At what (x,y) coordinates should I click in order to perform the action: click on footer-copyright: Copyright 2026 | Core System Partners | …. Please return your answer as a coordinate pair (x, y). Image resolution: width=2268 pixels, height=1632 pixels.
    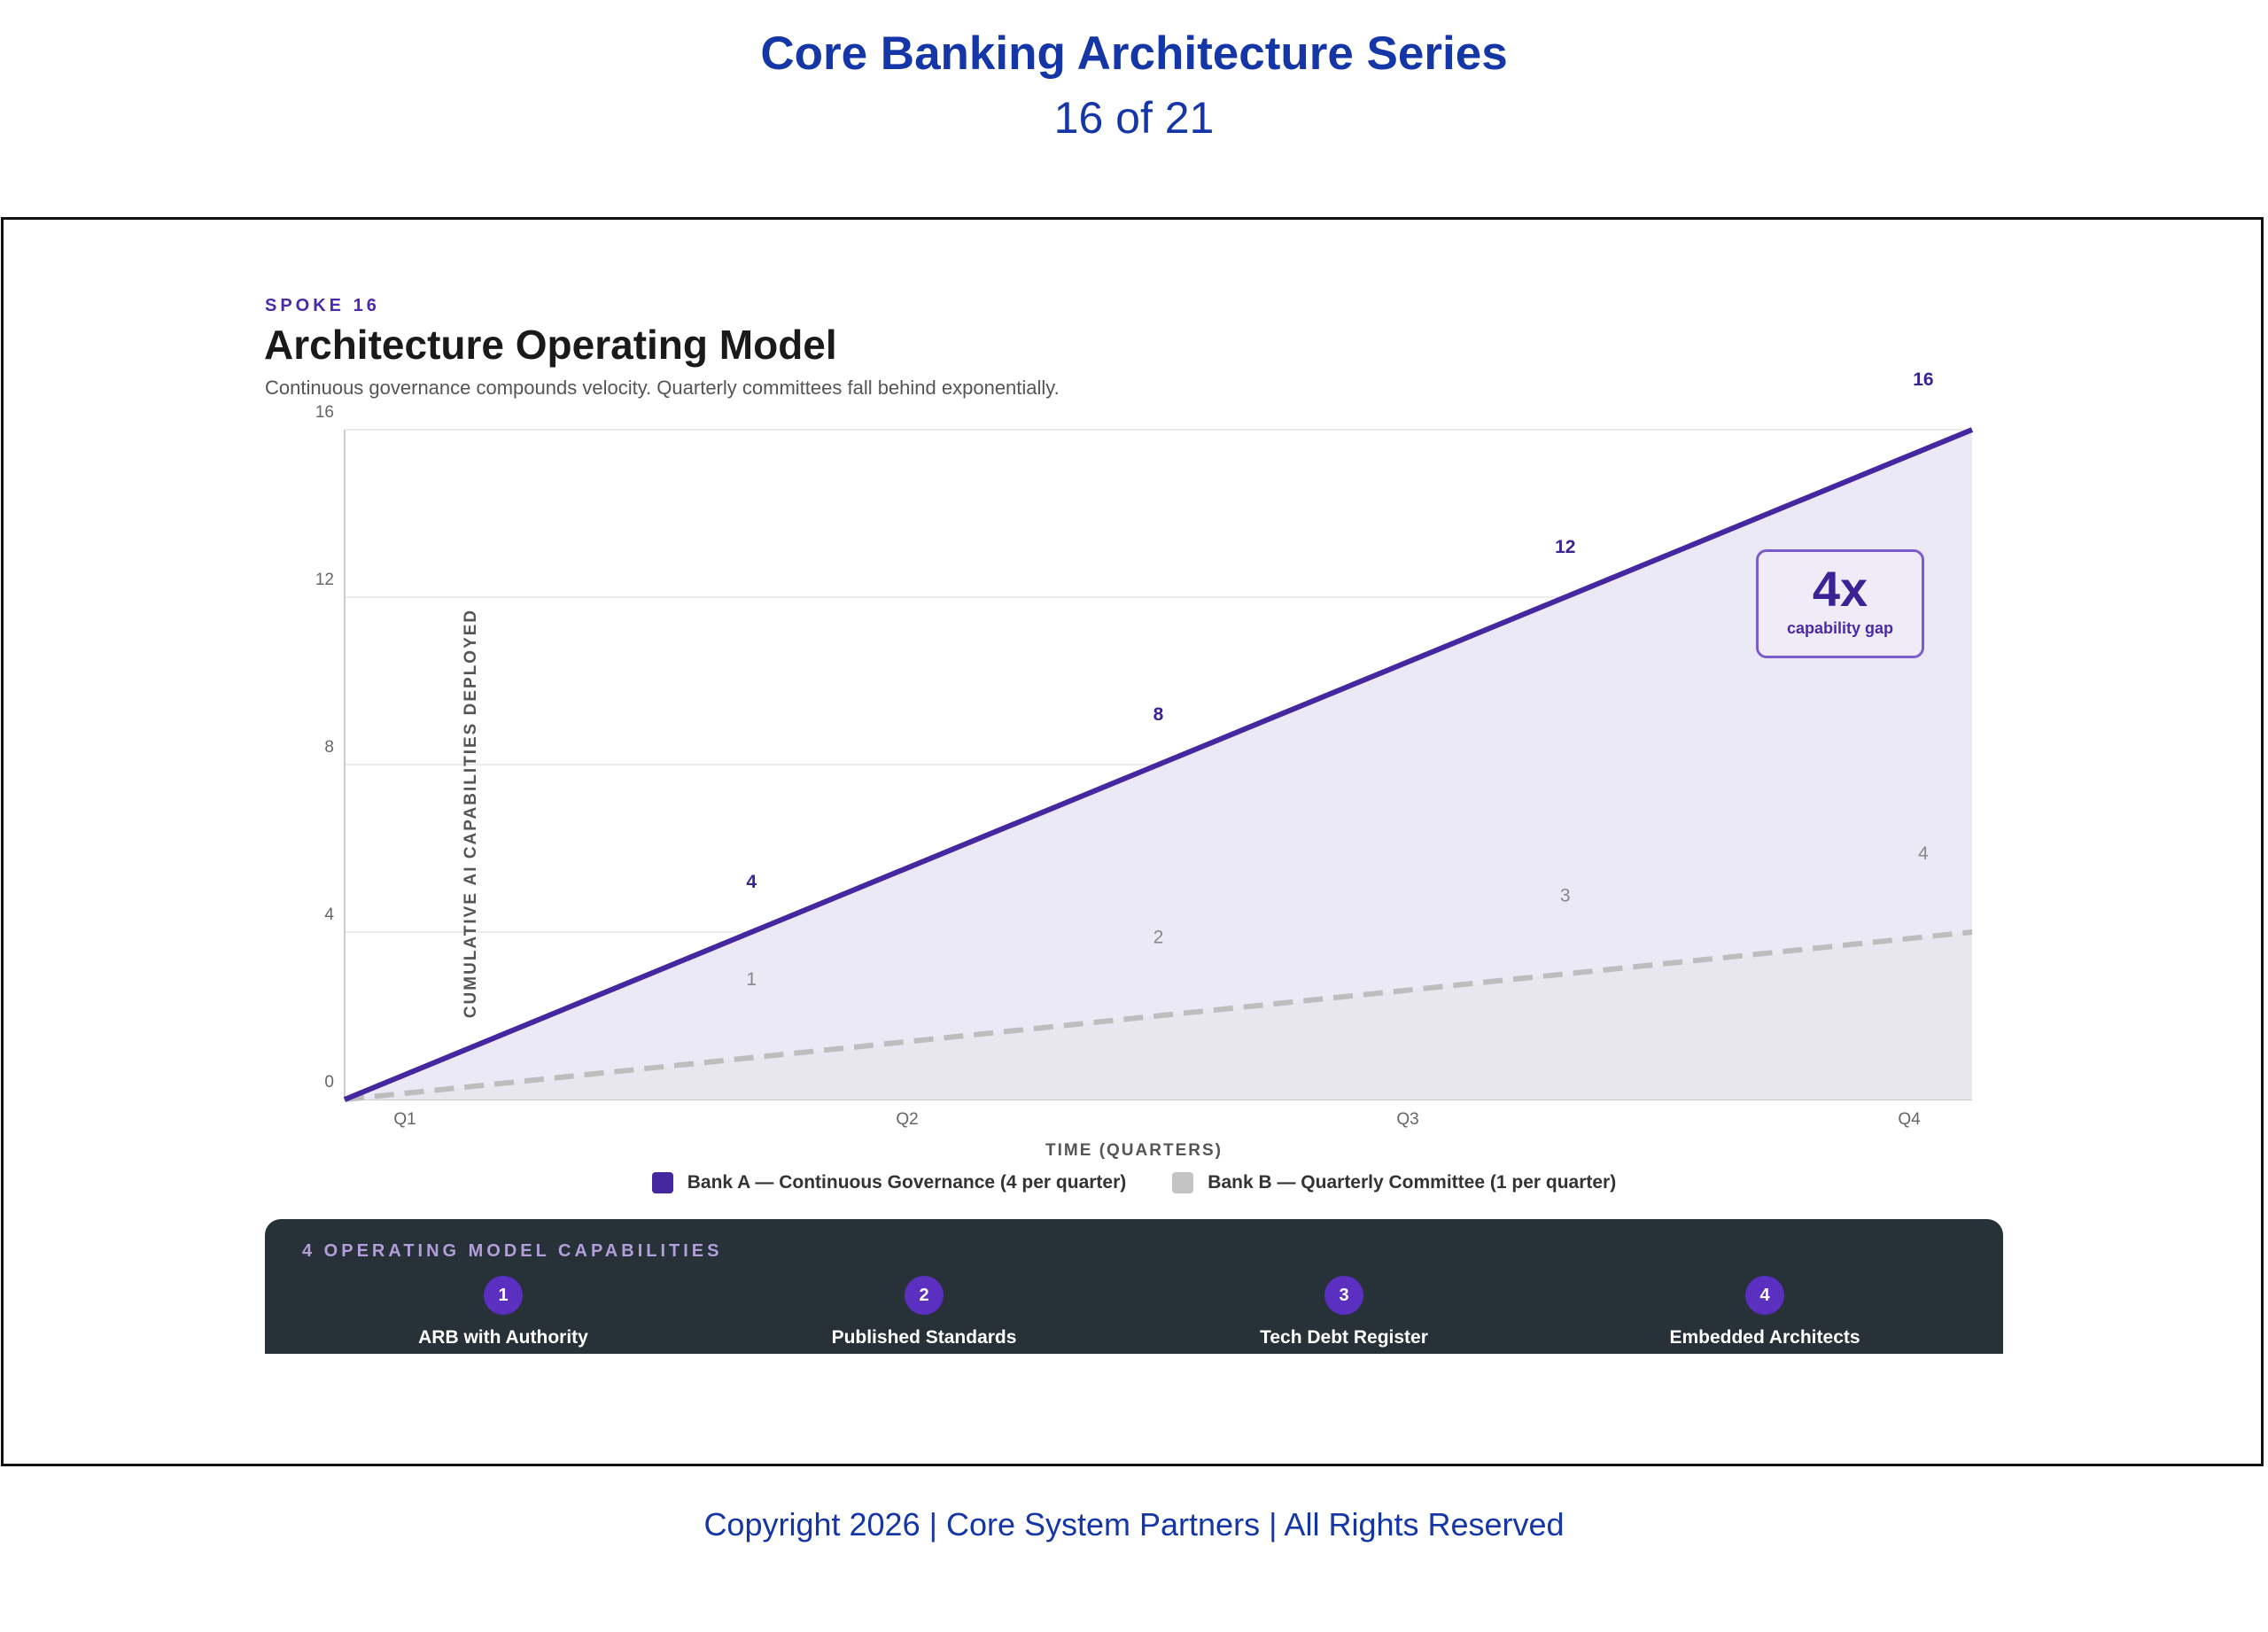
    Looking at the image, I should click on (1134, 1524).